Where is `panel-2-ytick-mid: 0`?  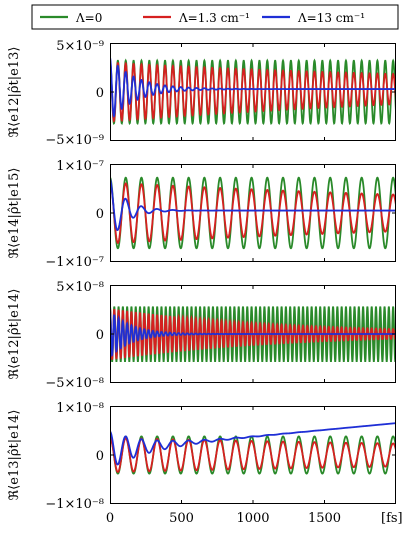 panel-2-ytick-mid: 0 is located at coordinates (100, 214).